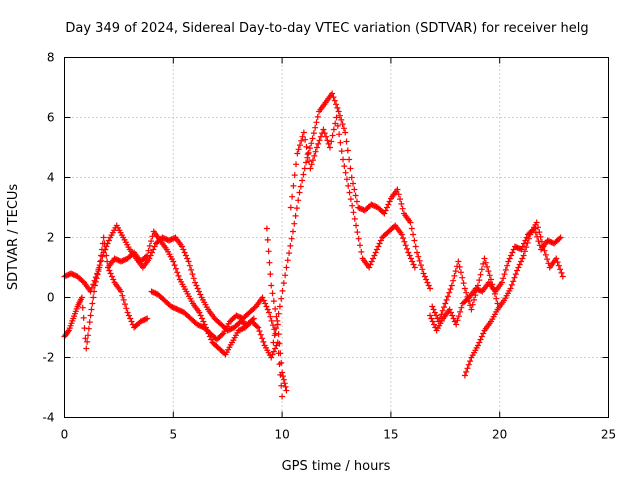  Describe the element at coordinates (51, 58) in the screenshot. I see `y-tick-label: 8` at that location.